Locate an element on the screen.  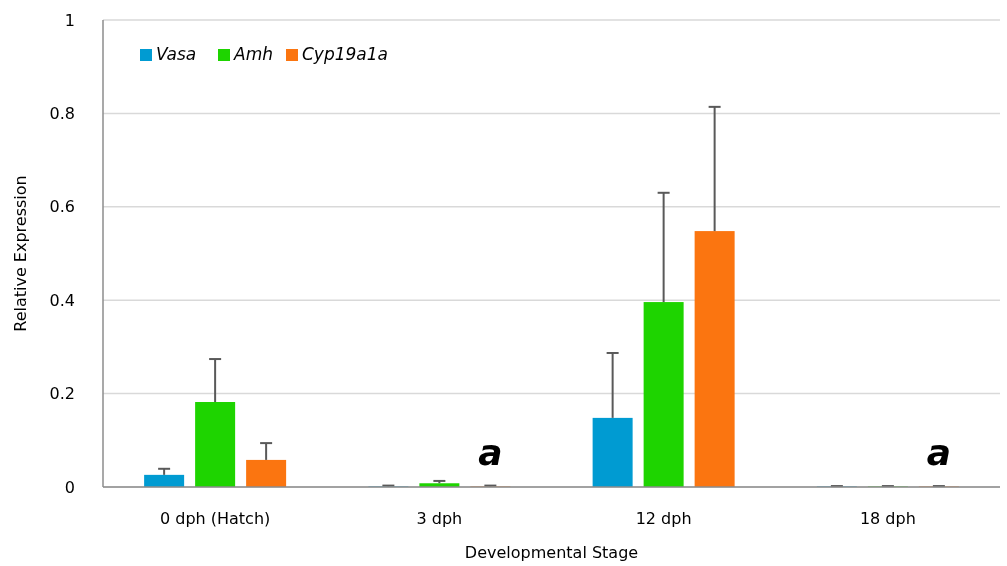
x-tick-label: 12 dph is located at coordinates (663, 518).